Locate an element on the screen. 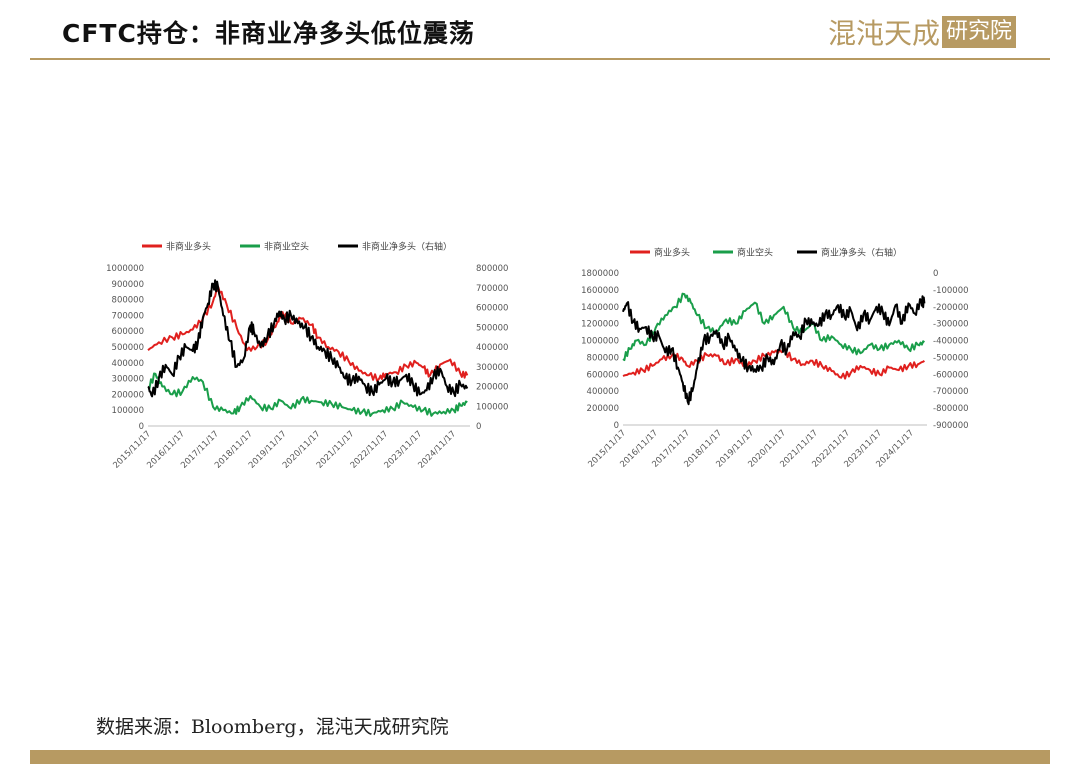 This screenshot has width=1080, height=764. legend-label: 非商业净多头（右轴） is located at coordinates (407, 247).